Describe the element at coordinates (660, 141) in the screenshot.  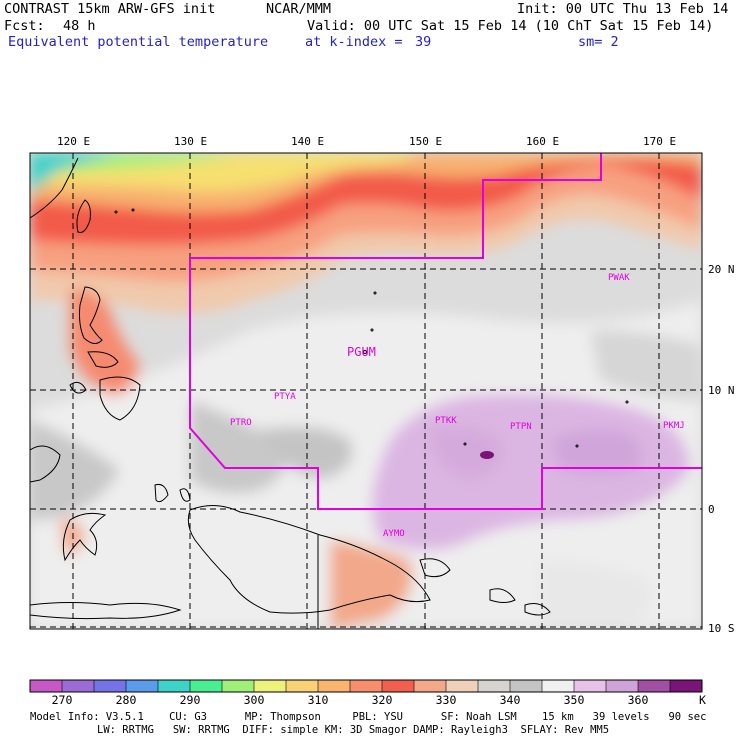
I see `lon-label-170: 170 E` at that location.